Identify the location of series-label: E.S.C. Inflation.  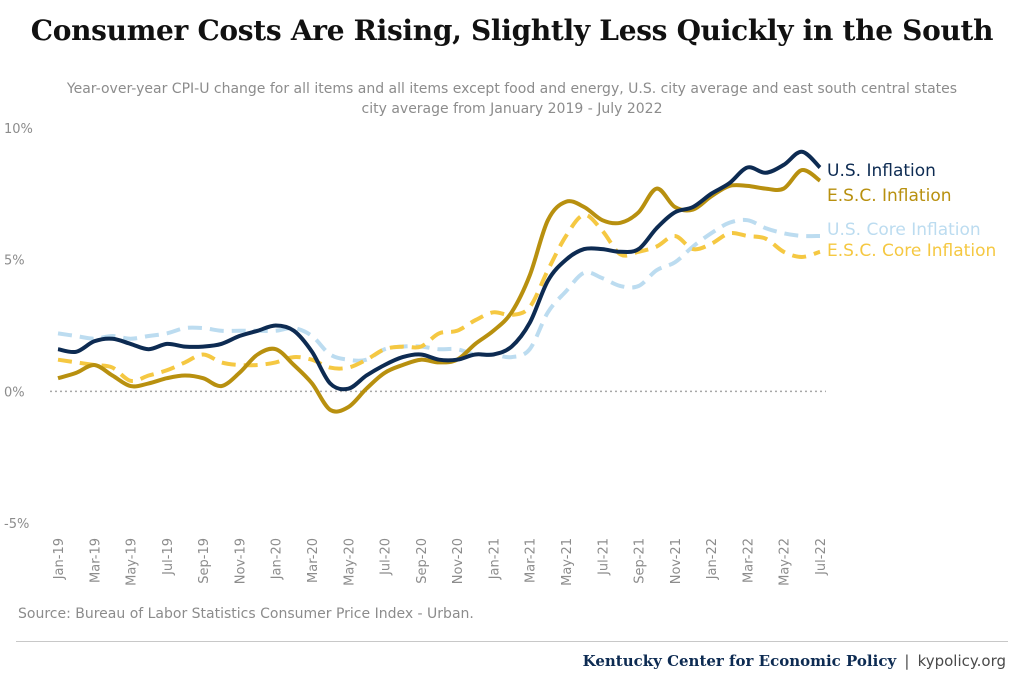
(889, 196).